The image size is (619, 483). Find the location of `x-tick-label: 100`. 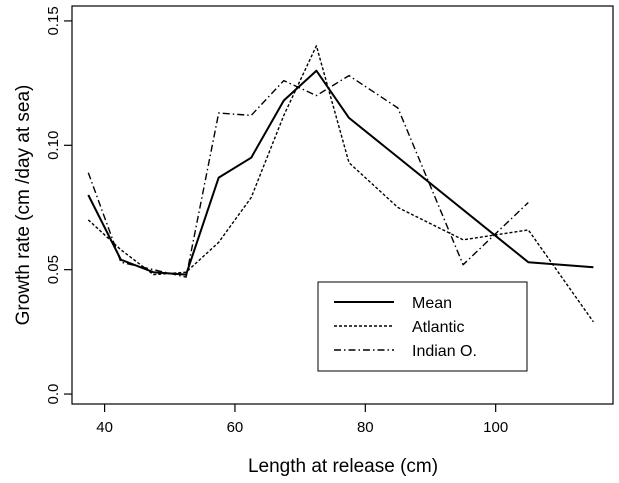

x-tick-label: 100 is located at coordinates (495, 427).